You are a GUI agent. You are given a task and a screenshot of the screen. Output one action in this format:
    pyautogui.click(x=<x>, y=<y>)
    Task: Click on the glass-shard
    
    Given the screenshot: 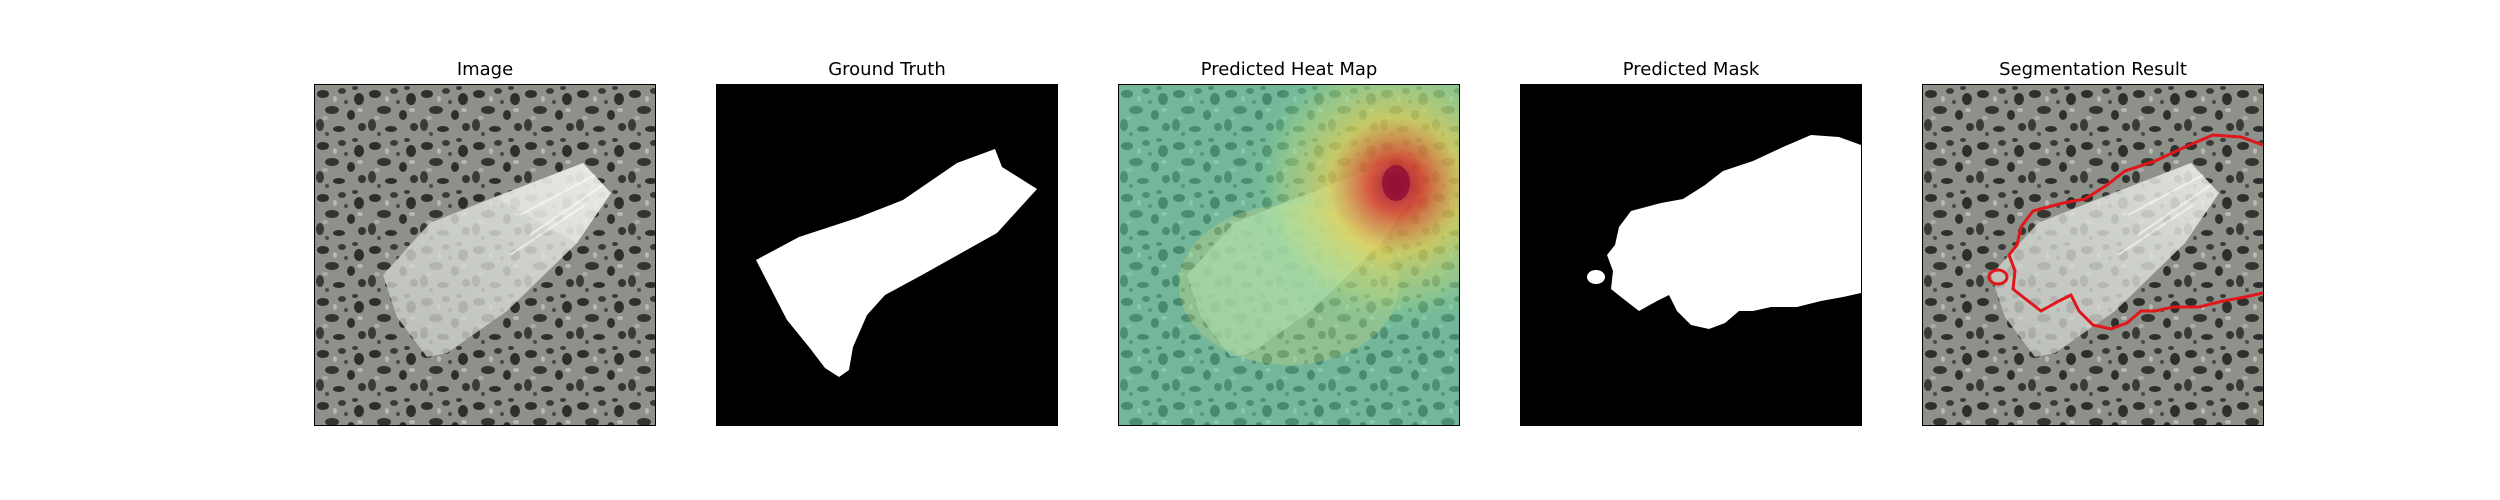 What is the action you would take?
    pyautogui.click(x=497, y=260)
    